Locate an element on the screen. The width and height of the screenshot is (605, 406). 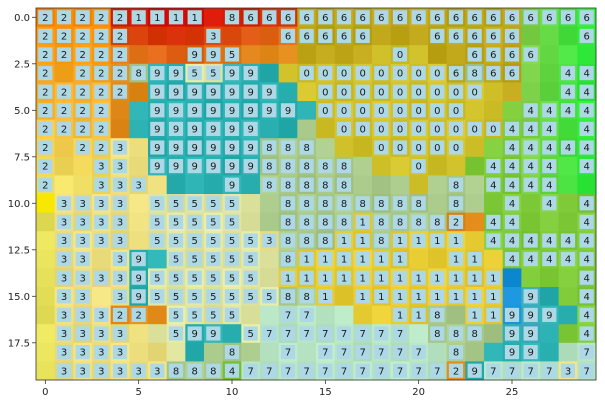
cell-label: 4 is located at coordinates (530, 167).